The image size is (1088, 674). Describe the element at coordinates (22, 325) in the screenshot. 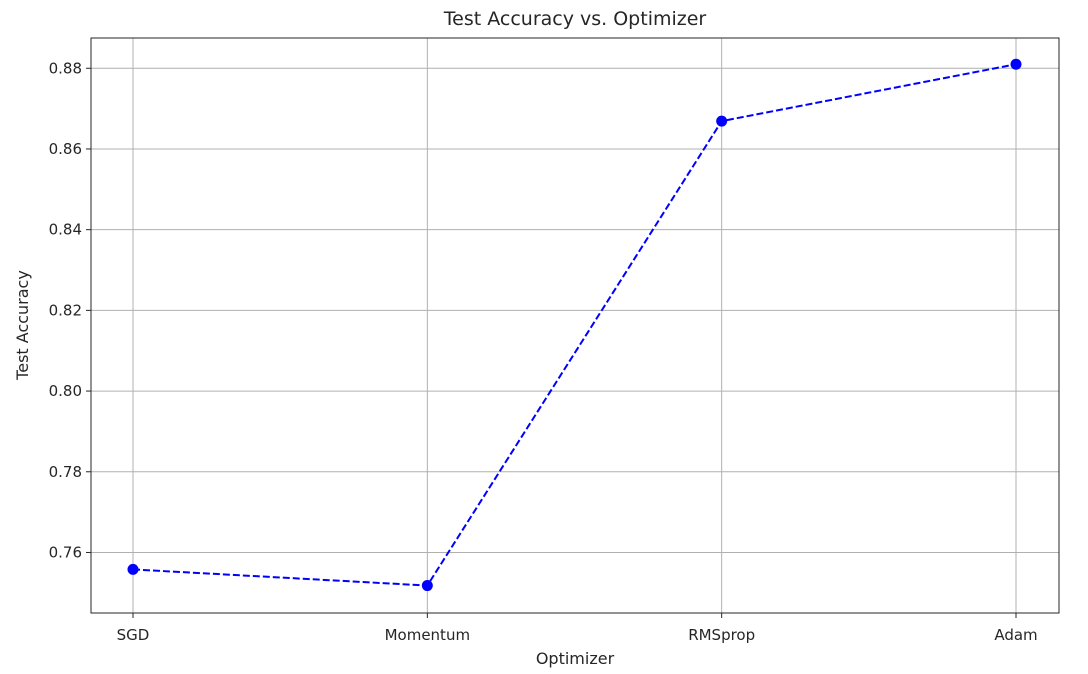

I see `y-axis-label: Test Accuracy` at that location.